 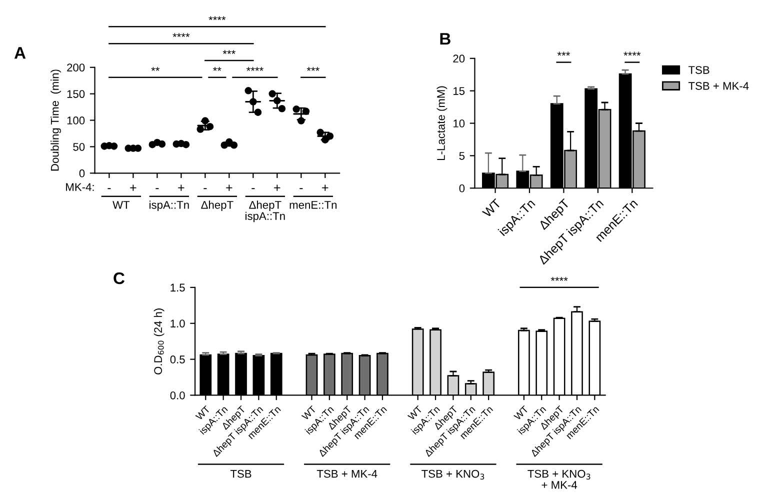 I want to click on y-tick-label: 0.0, so click(x=177, y=395).